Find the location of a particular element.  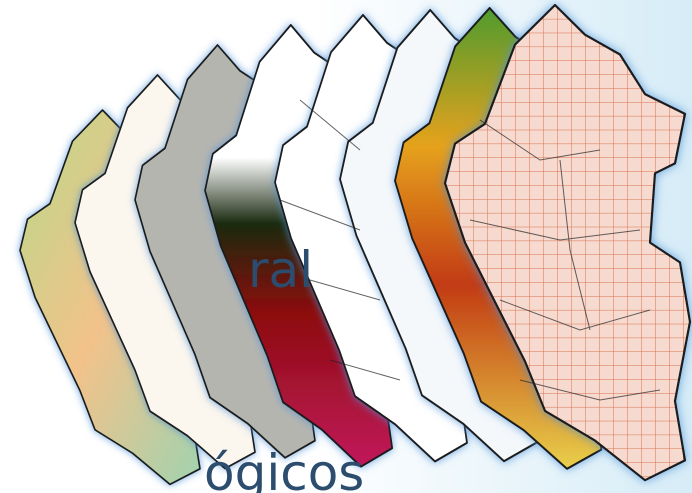

text-fragment: ógicos is located at coordinates (284, 468).